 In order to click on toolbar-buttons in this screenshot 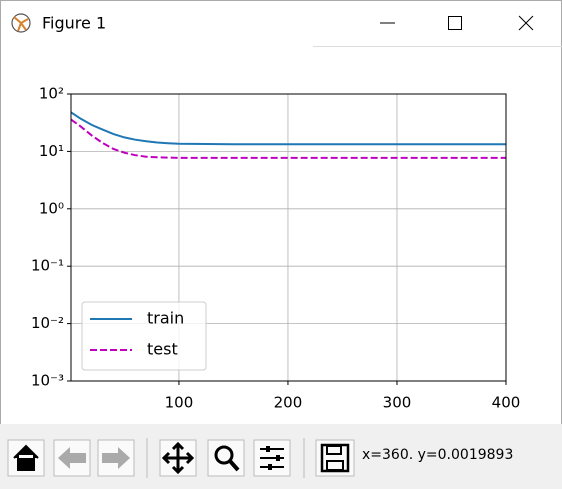, I will do `click(181, 458)`.